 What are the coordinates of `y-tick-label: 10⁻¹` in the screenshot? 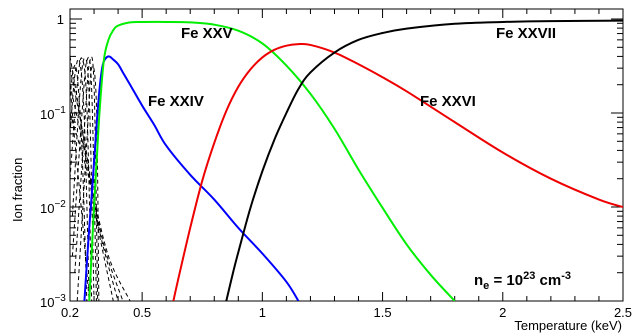 It's located at (53, 113).